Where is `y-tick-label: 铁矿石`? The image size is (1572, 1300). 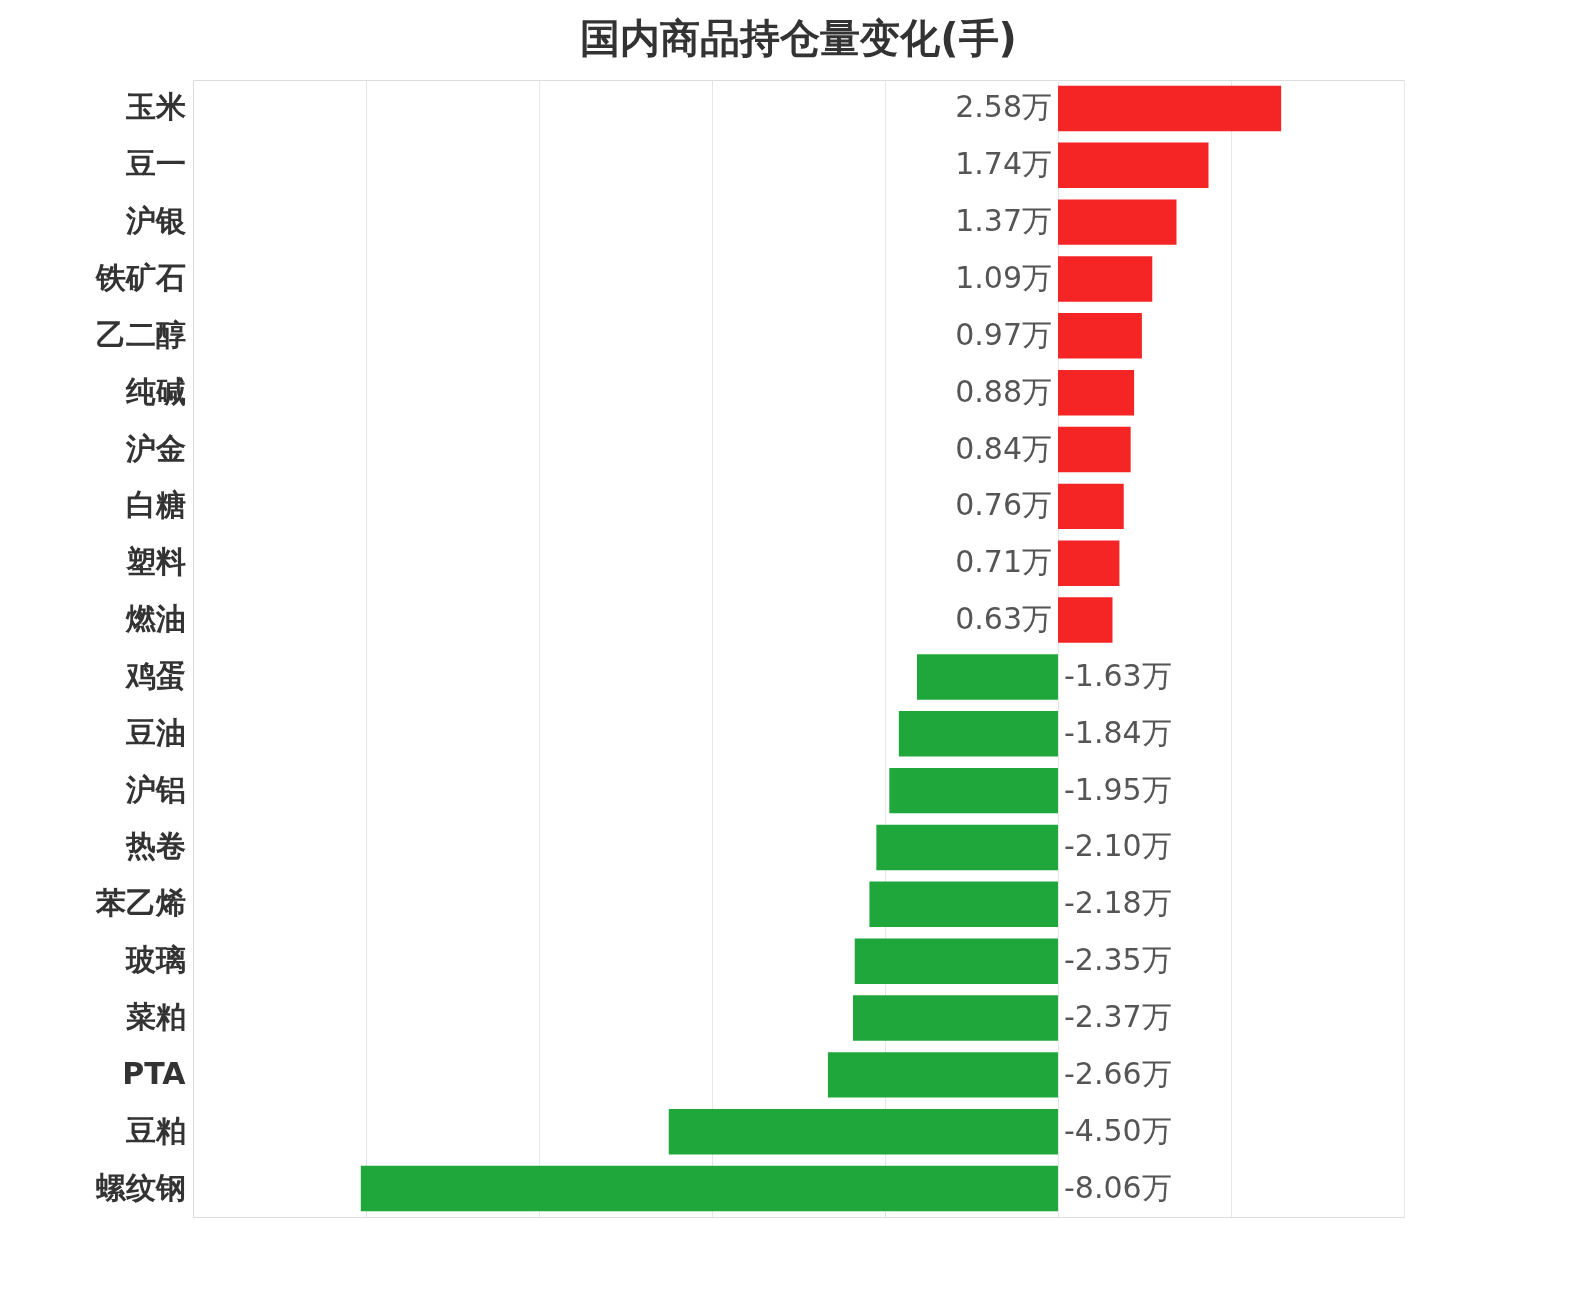 y-tick-label: 铁矿石 is located at coordinates (140, 277).